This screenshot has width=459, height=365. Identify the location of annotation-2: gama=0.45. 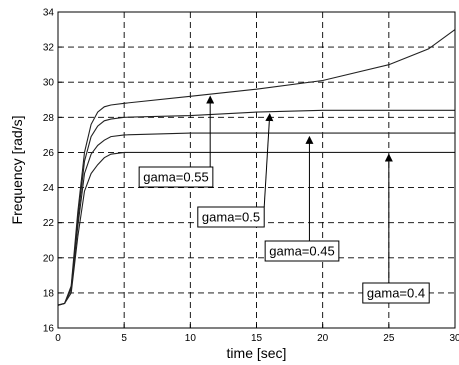
(302, 198).